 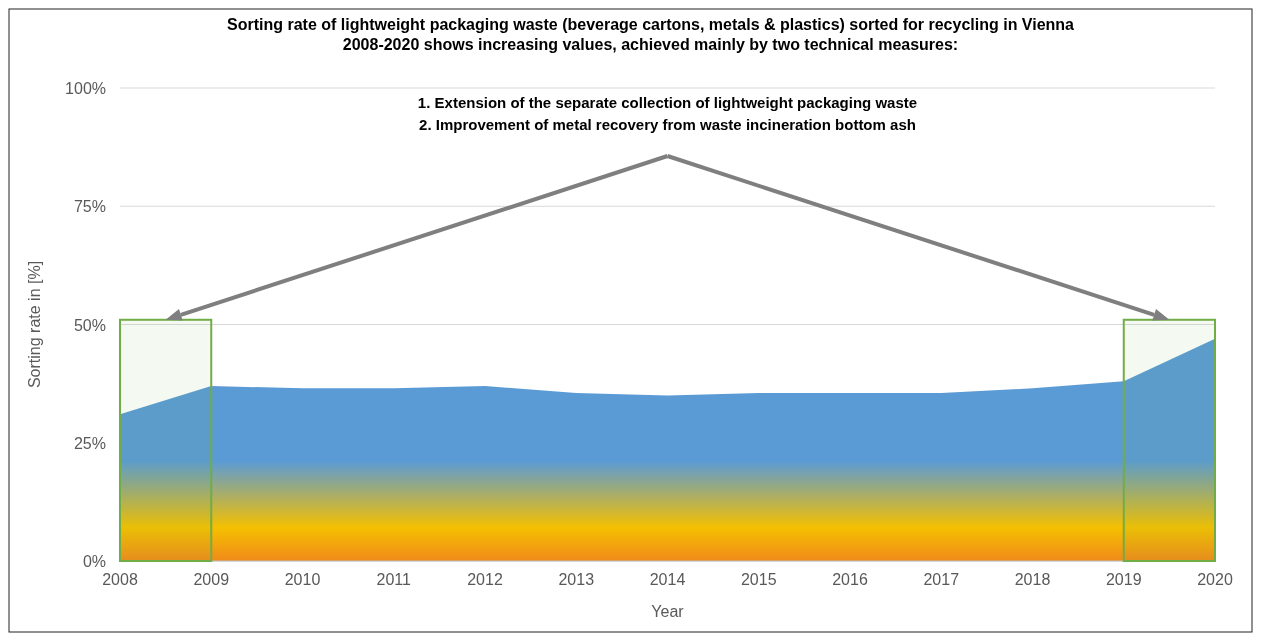 What do you see at coordinates (302, 579) in the screenshot?
I see `x-tick-label: 2010` at bounding box center [302, 579].